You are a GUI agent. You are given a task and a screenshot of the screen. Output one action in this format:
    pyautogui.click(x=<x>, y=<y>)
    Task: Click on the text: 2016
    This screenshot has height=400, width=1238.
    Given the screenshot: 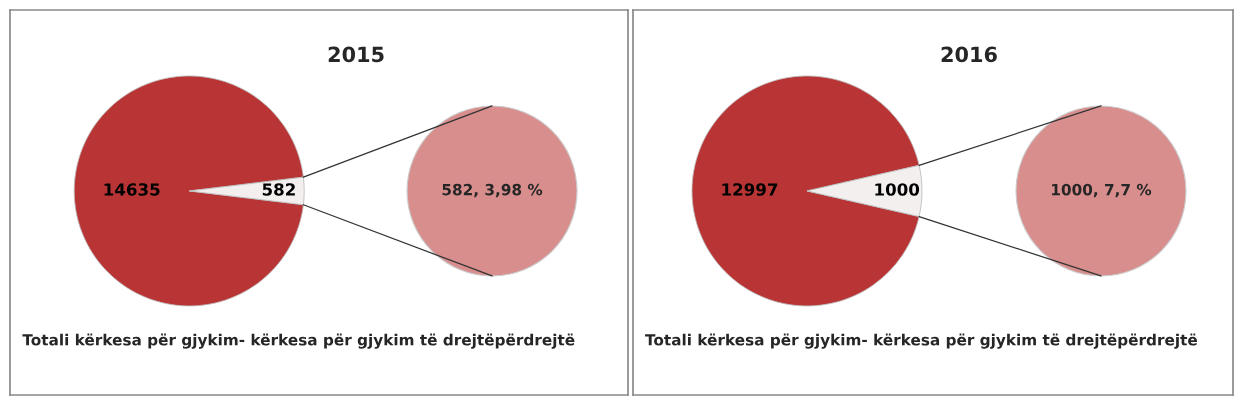 What is the action you would take?
    pyautogui.click(x=969, y=54)
    